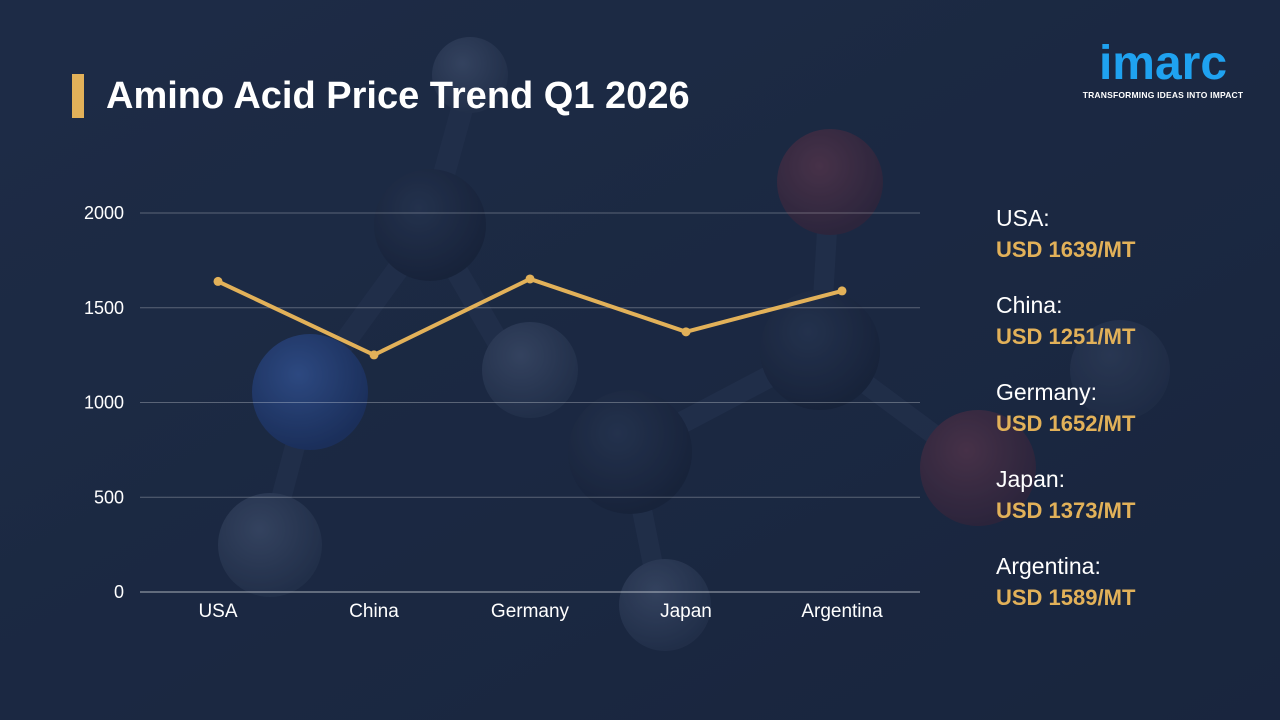 Image resolution: width=1280 pixels, height=720 pixels. What do you see at coordinates (104, 403) in the screenshot?
I see `y-tick-label: 1000` at bounding box center [104, 403].